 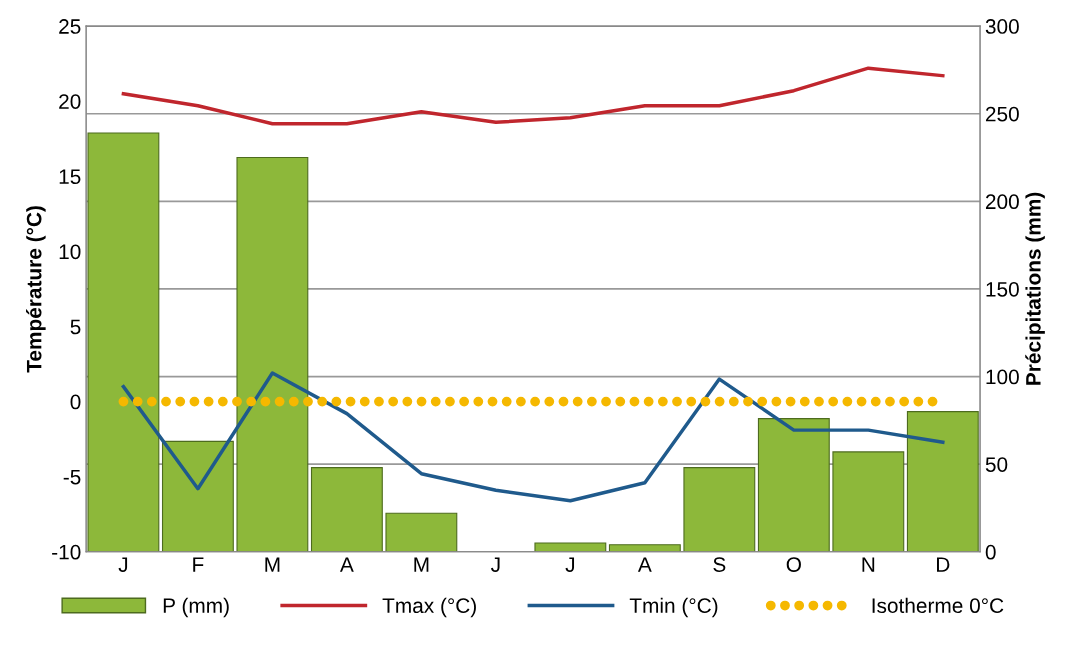 I want to click on y-tick-label: 0, so click(x=75, y=402).